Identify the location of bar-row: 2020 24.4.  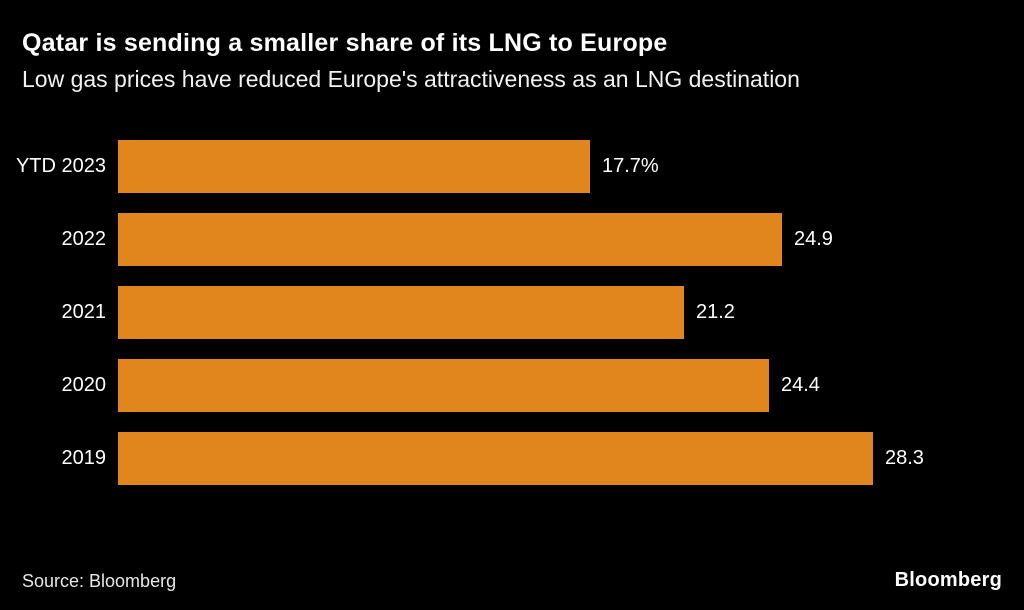
(512, 385).